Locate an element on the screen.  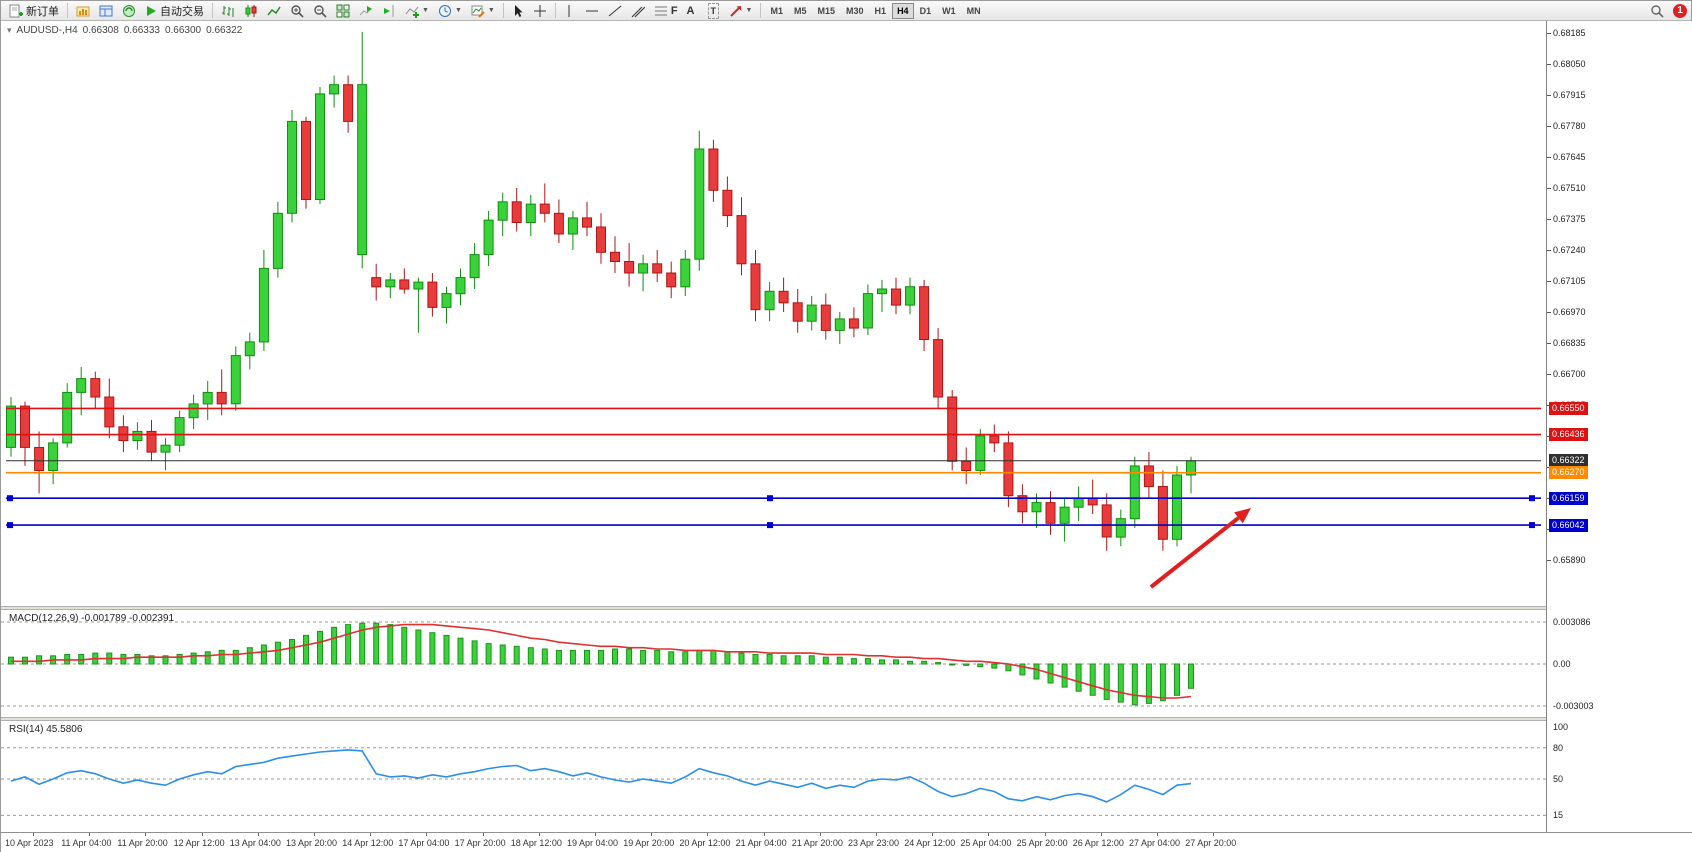
cursor-button is located at coordinates (518, 11).